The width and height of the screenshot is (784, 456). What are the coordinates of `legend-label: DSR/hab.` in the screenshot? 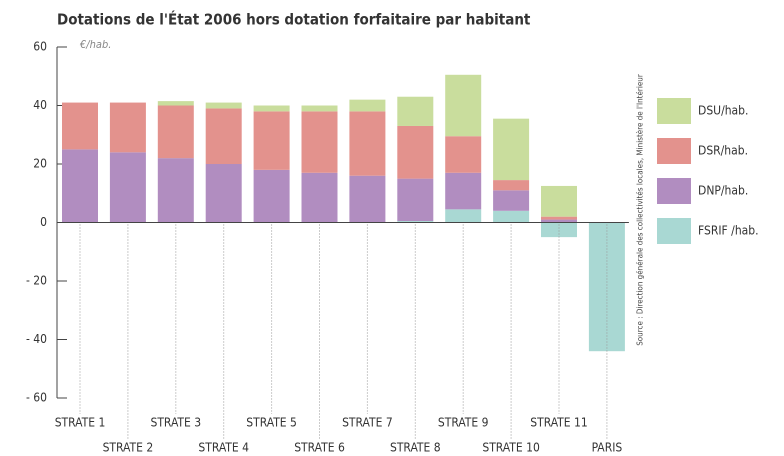 It's located at (723, 151).